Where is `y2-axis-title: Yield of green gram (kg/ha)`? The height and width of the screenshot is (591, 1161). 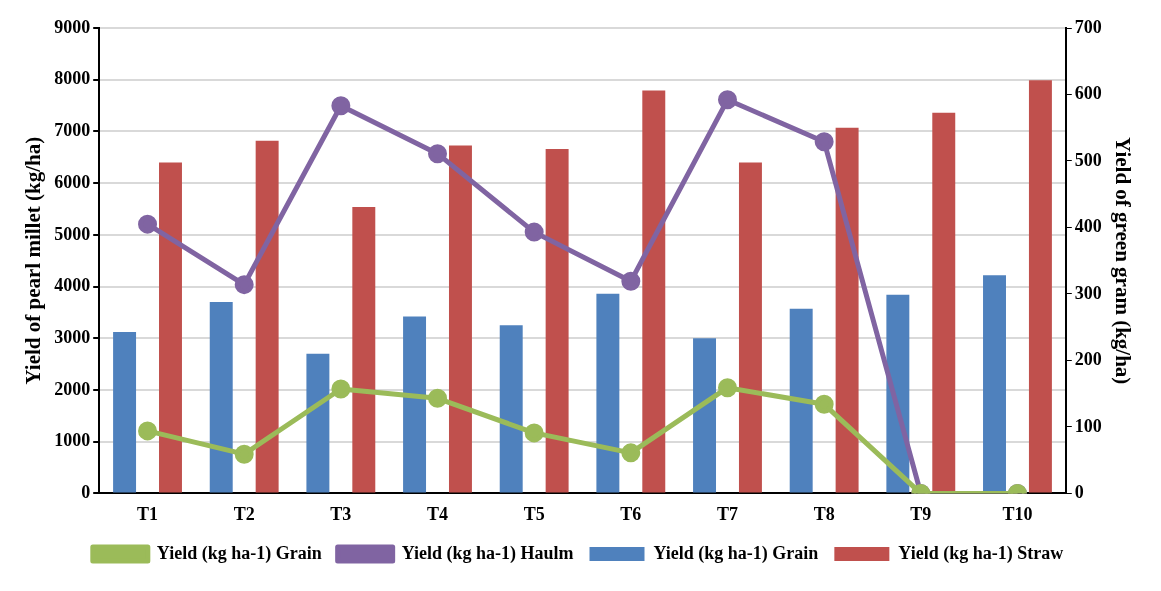
y2-axis-title: Yield of green gram (kg/ha) is located at coordinates (1122, 261).